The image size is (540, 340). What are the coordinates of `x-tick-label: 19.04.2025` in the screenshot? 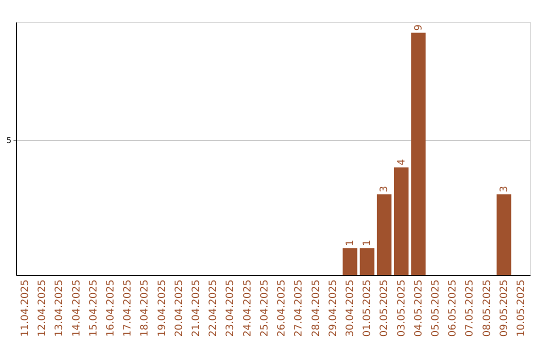 It's located at (162, 308).